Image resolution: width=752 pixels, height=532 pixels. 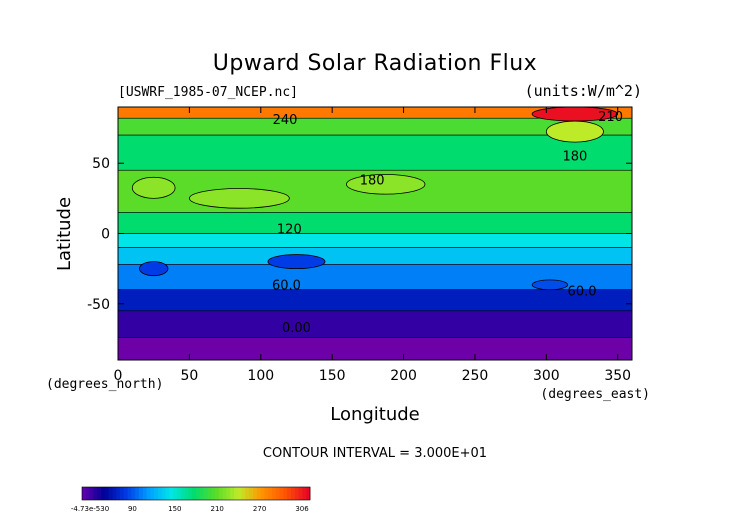 I want to click on y-unit-label: (degrees_north), so click(x=104, y=384).